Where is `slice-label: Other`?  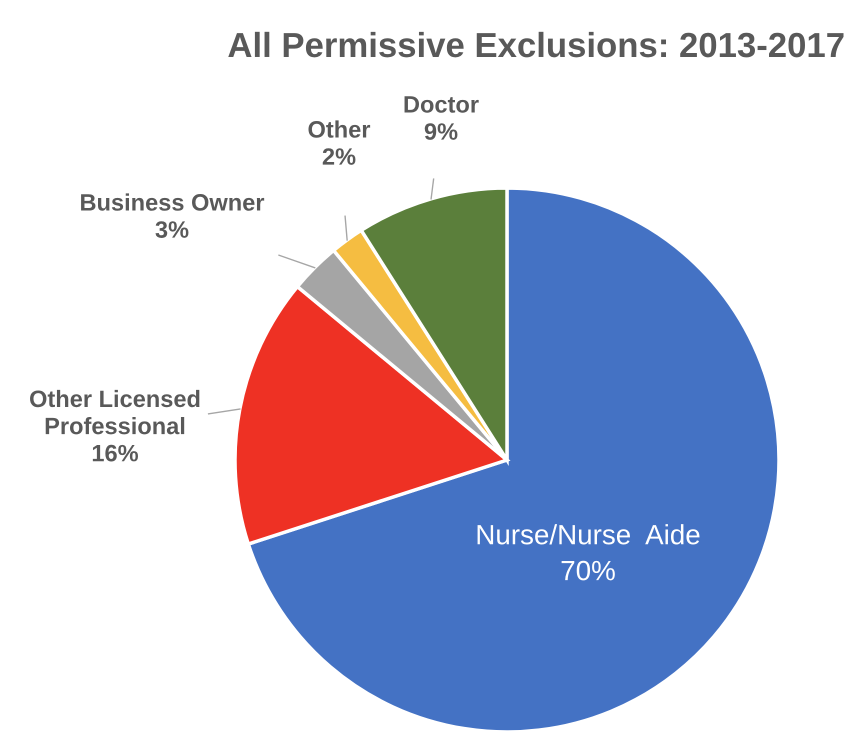 slice-label: Other is located at coordinates (339, 129).